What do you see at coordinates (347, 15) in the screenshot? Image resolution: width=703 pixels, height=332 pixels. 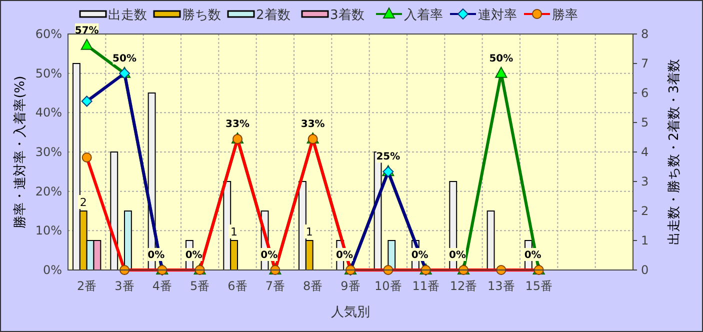 I see `legend-label: 3着数` at bounding box center [347, 15].